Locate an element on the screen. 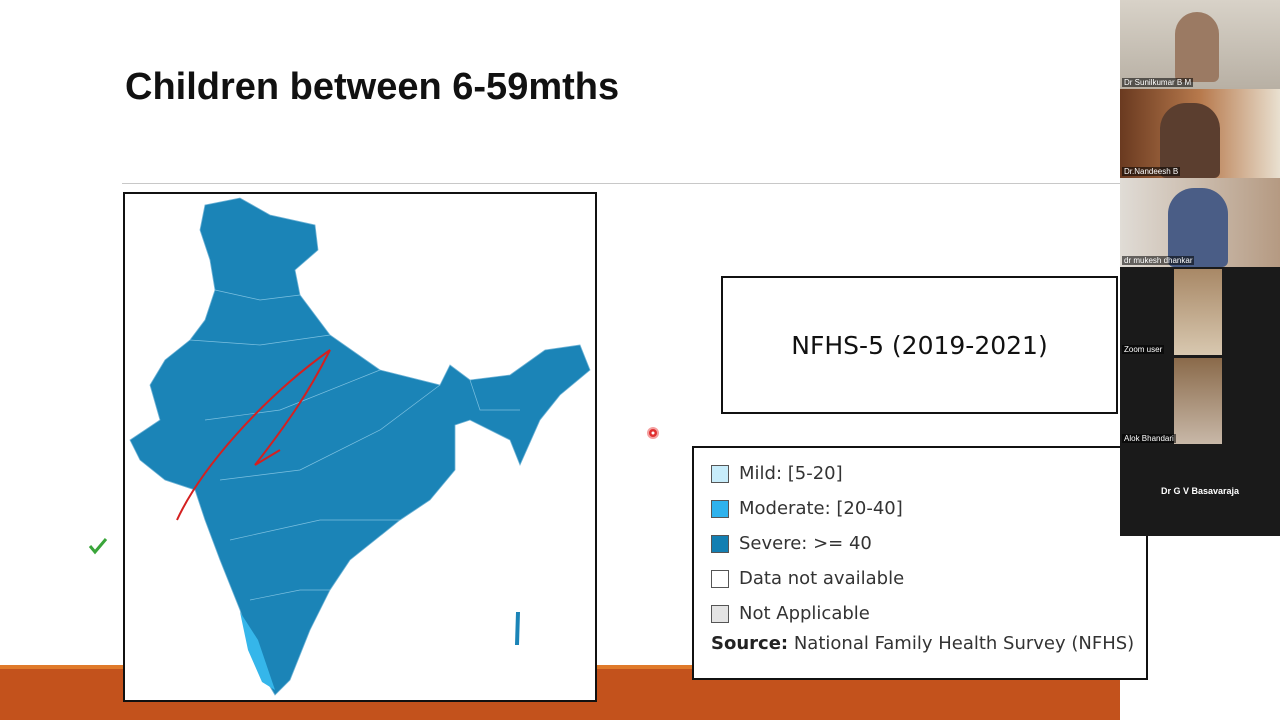  map-region-light is located at coordinates (257, 651).